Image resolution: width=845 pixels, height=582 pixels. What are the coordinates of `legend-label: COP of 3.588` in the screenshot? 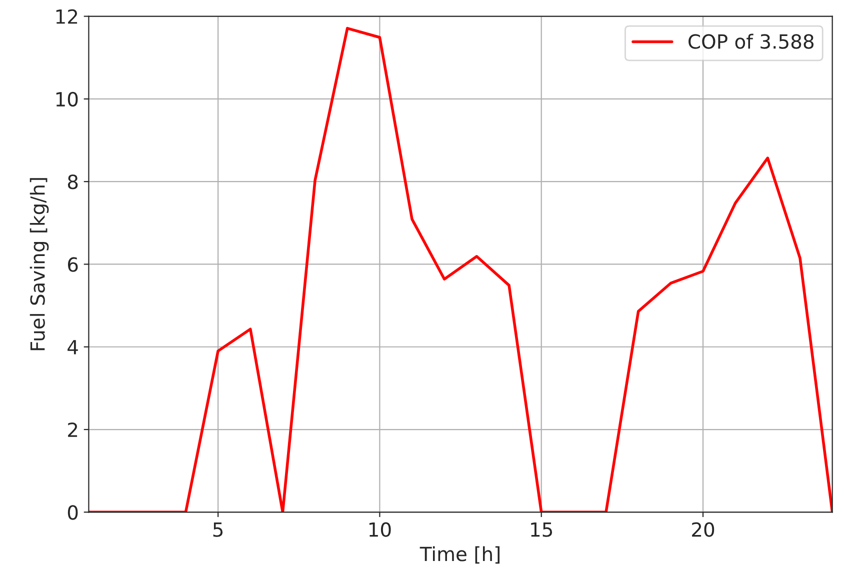 It's located at (751, 41).